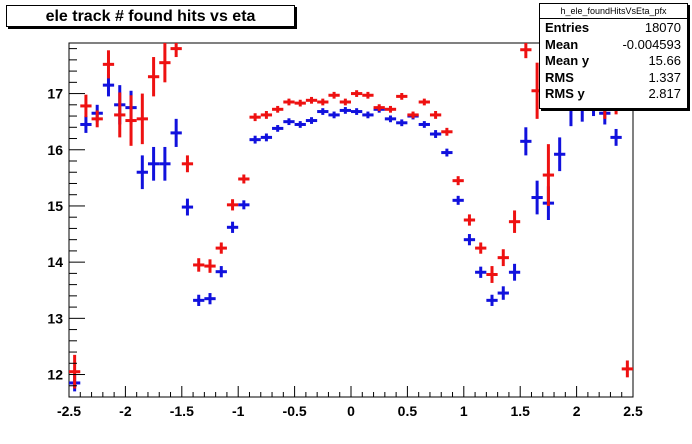 This screenshot has width=692, height=444. Describe the element at coordinates (613, 60) in the screenshot. I see `stat-row-mean-y: Mean y 15.66` at that location.